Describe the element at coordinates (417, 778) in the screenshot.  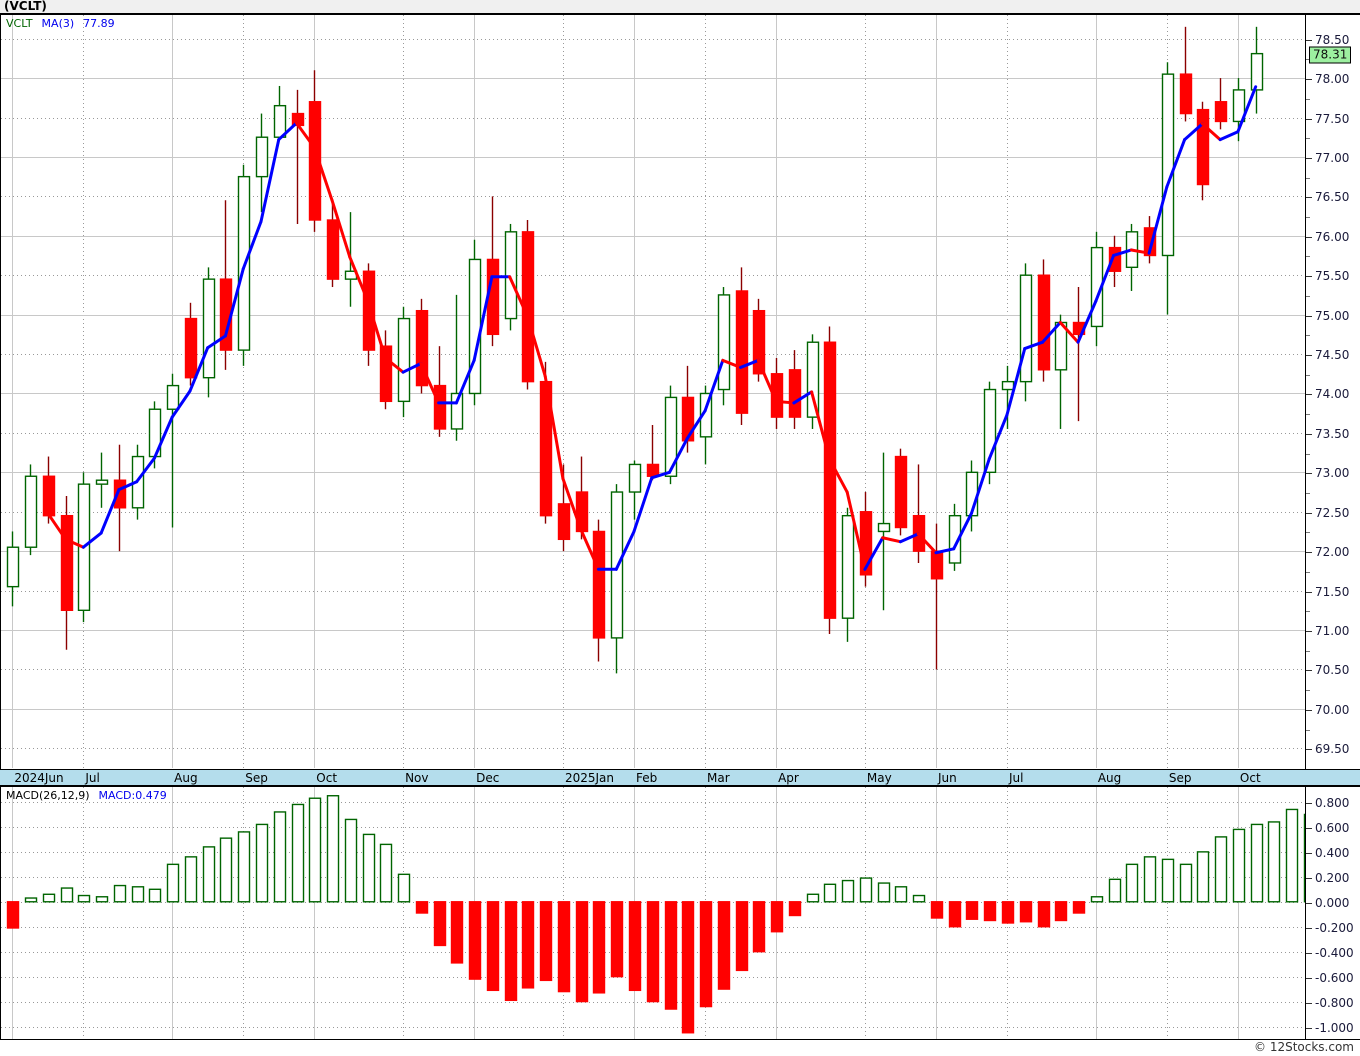
I see `date-axis-label: Nov` at that location.